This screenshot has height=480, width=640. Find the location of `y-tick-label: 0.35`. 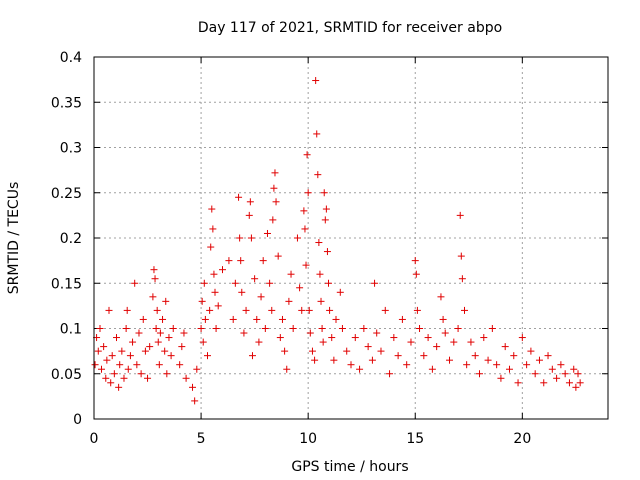

y-tick-label: 0.35 is located at coordinates (66, 103).